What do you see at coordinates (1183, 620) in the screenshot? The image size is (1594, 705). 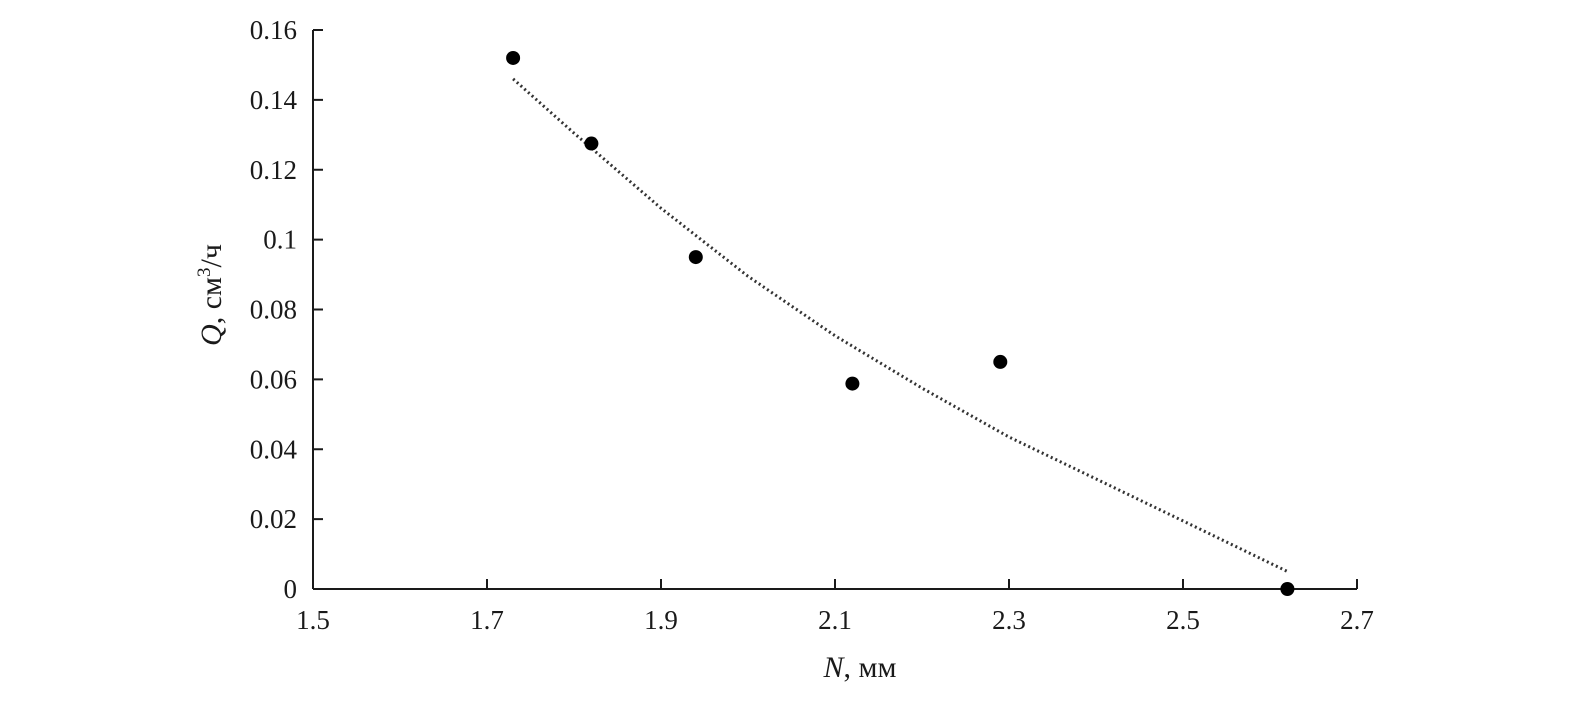 I see `x-tick-label: 2.5` at bounding box center [1183, 620].